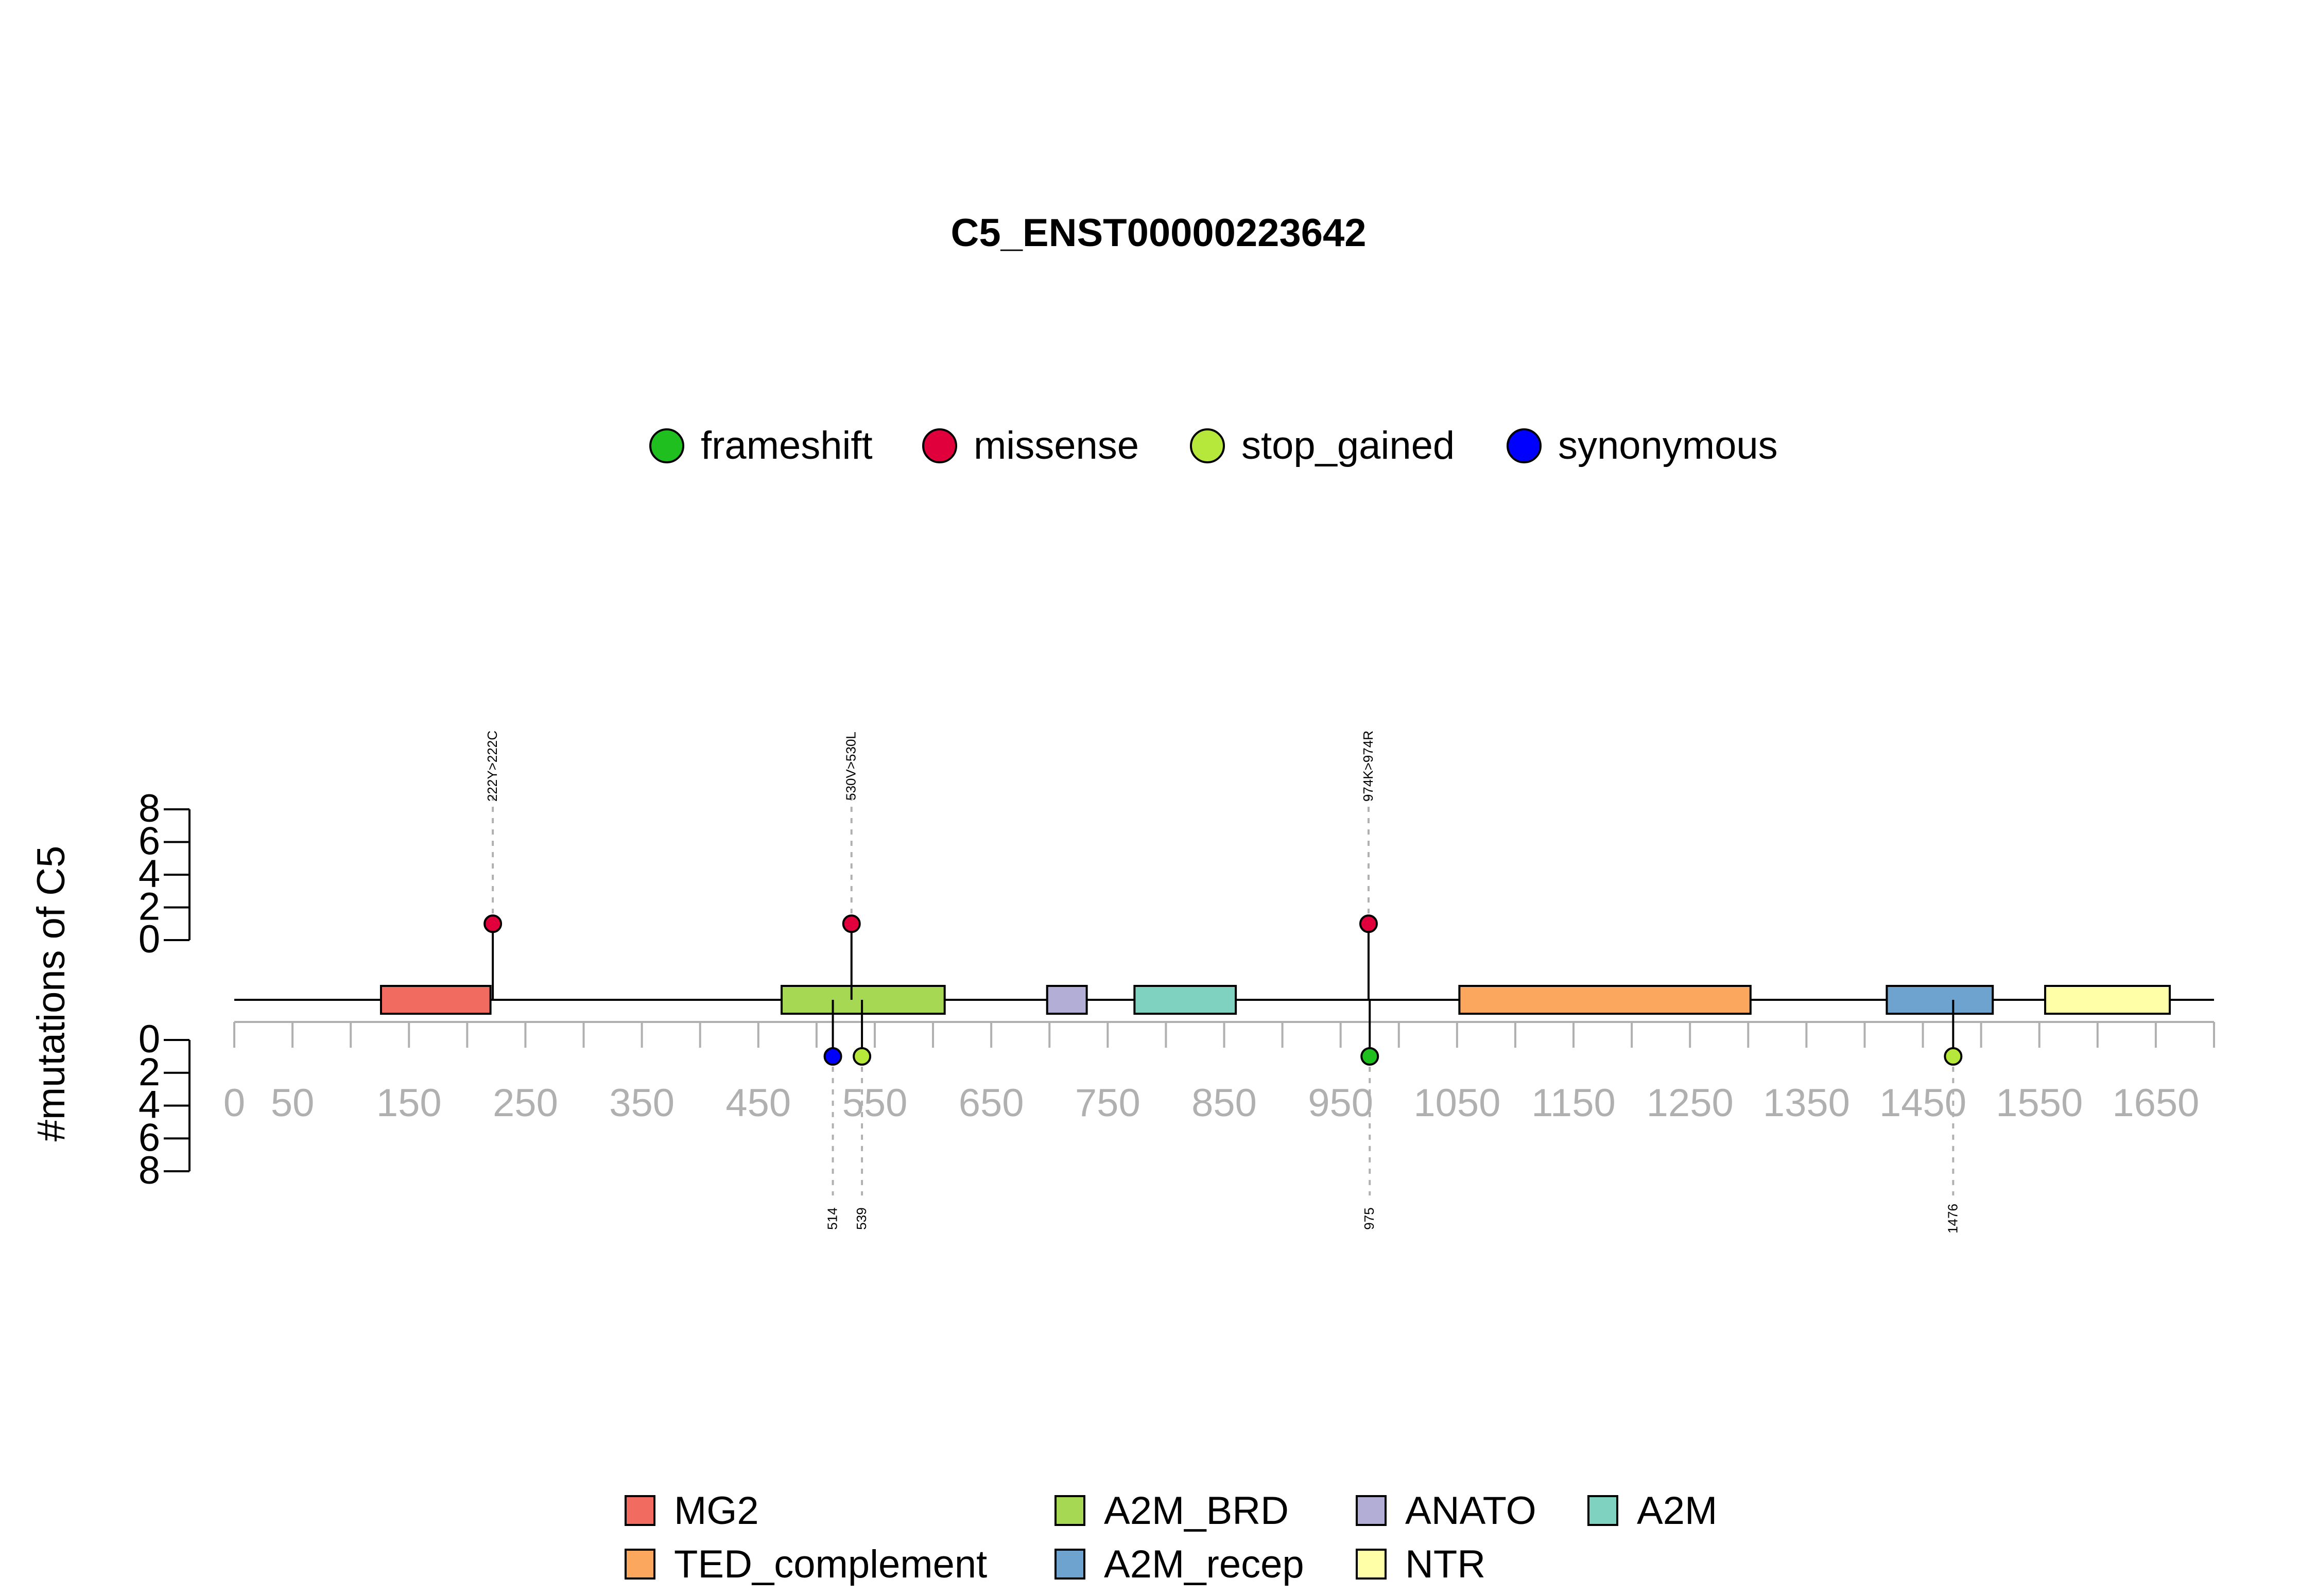 Image resolution: width=2317 pixels, height=1596 pixels. Describe the element at coordinates (758, 1103) in the screenshot. I see `x-tick-label: 450` at that location.